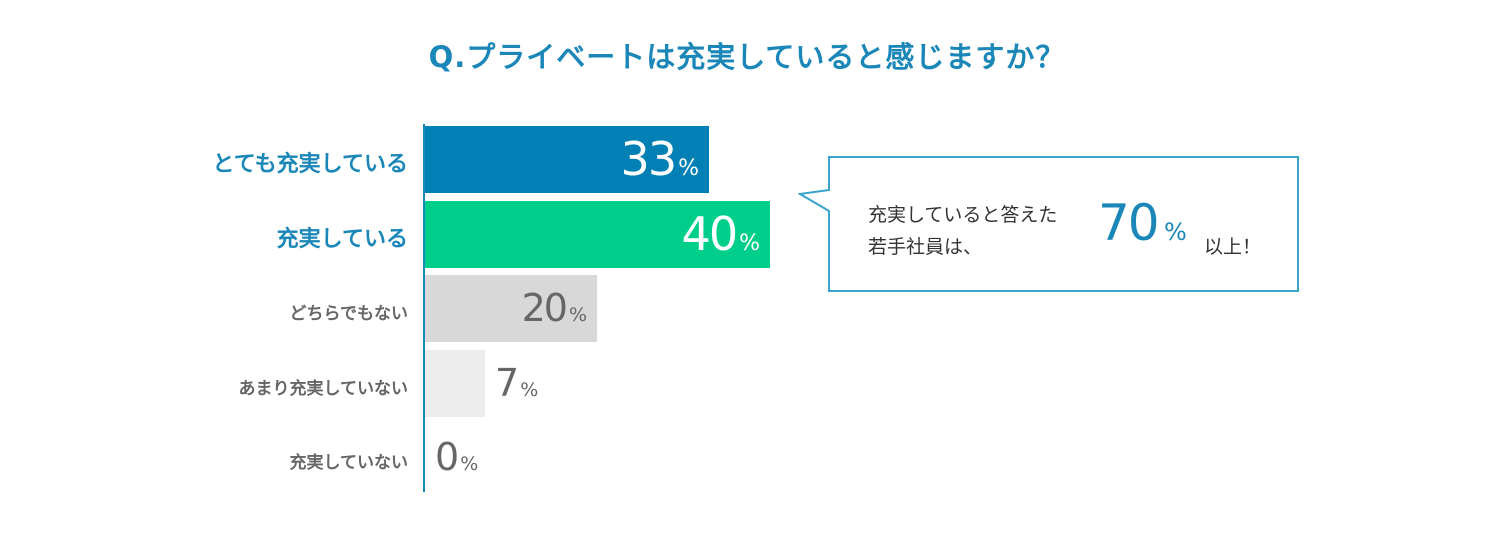 The image size is (1494, 535). What do you see at coordinates (447, 457) in the screenshot?
I see `data-label-value: 0` at bounding box center [447, 457].